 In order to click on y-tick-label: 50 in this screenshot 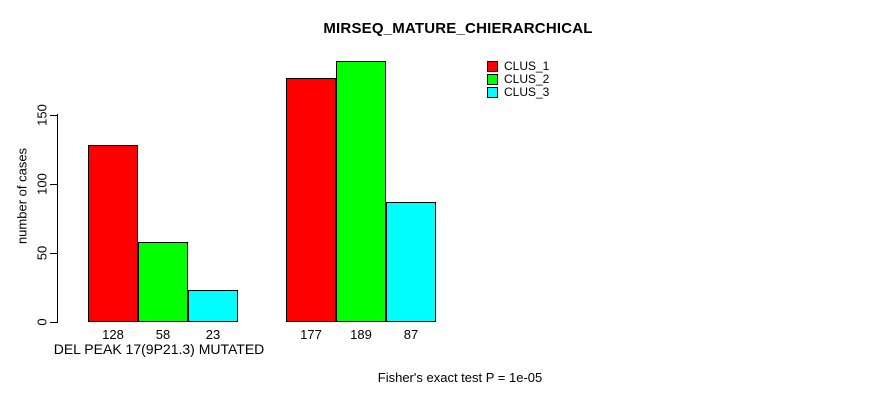, I will do `click(42, 253)`.